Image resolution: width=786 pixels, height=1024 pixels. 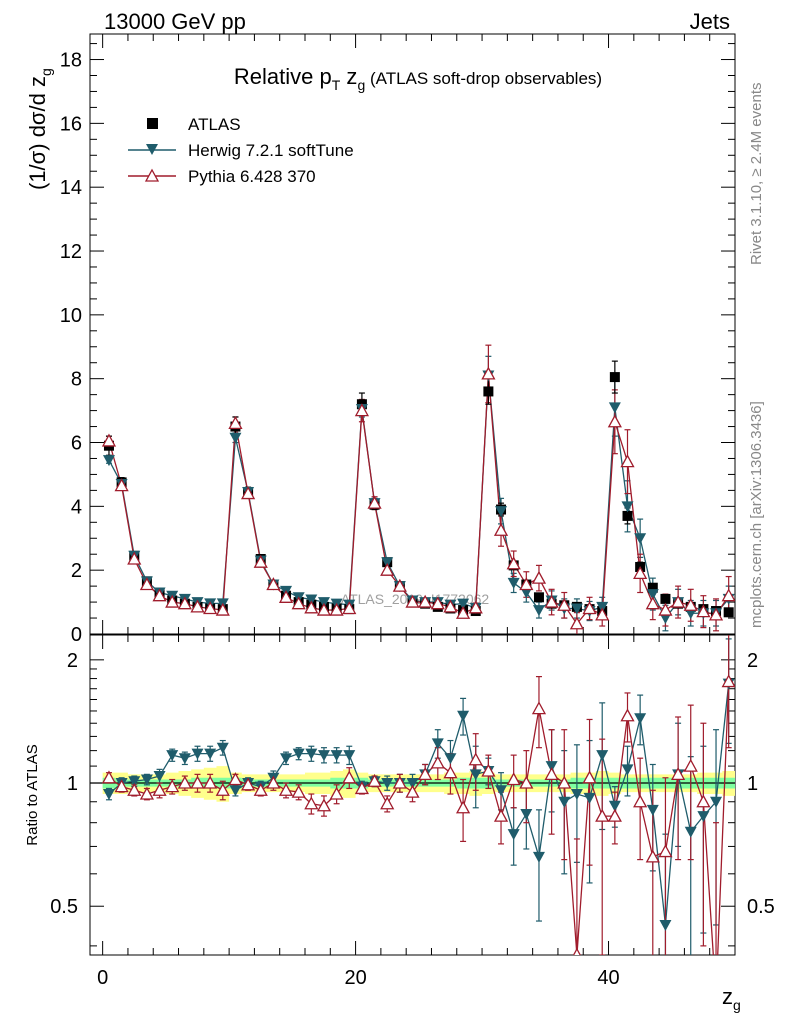 What do you see at coordinates (72, 784) in the screenshot?
I see `ratio-y-tick-label: 1` at bounding box center [72, 784].